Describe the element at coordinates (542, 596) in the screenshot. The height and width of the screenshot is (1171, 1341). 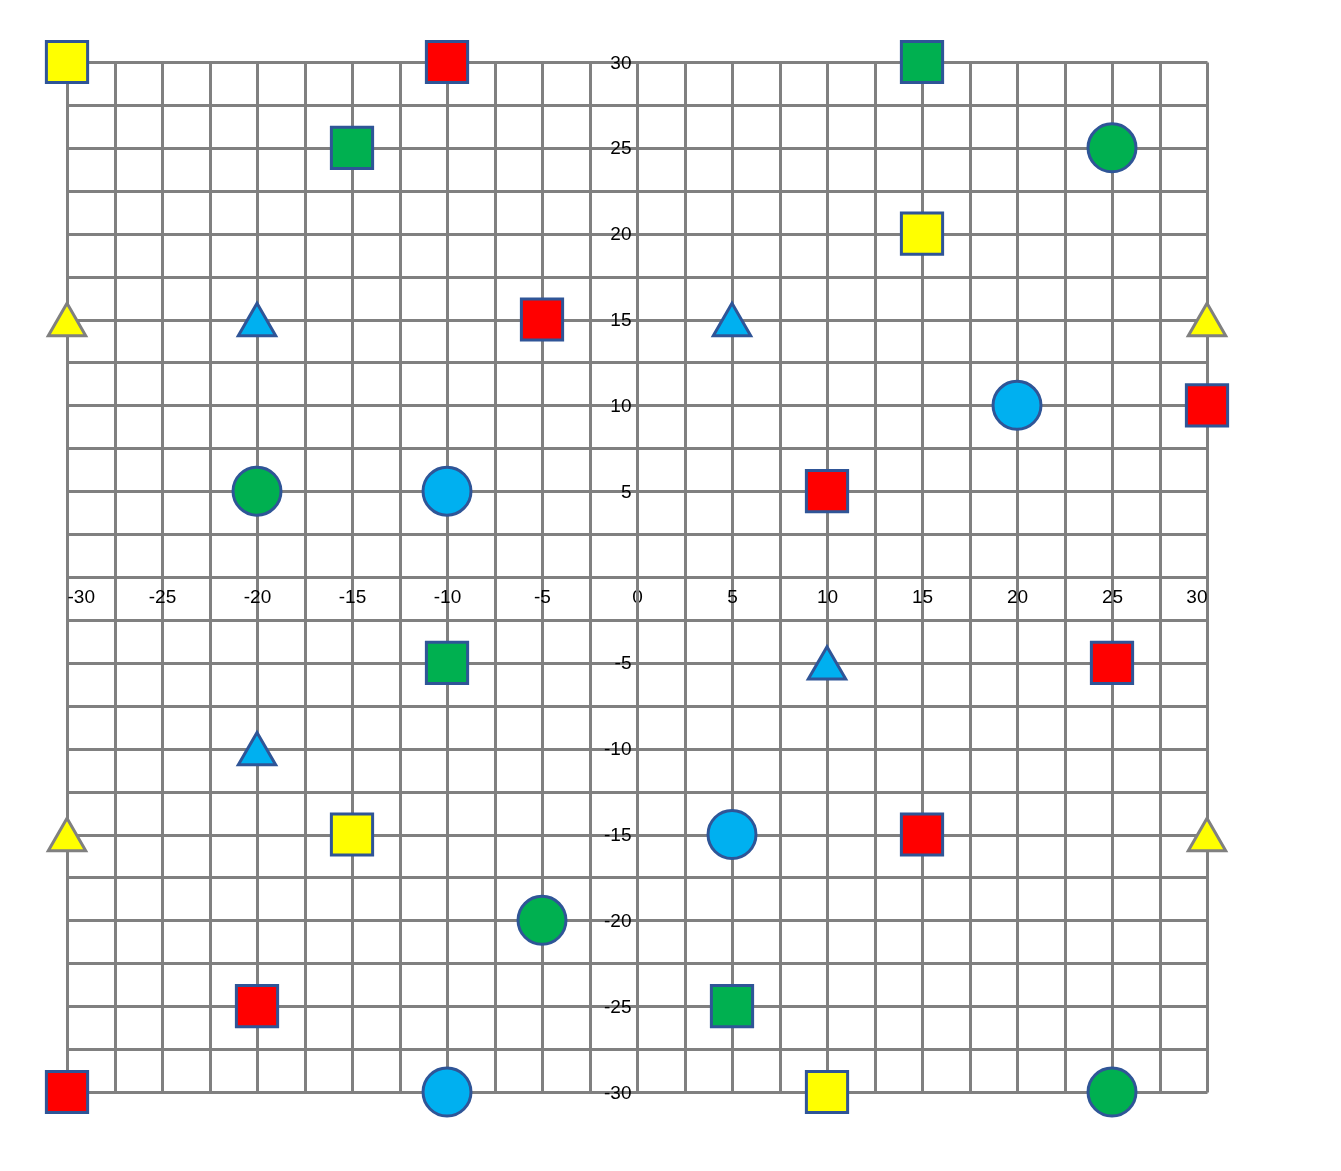
I see `x-tick-label: -5` at that location.